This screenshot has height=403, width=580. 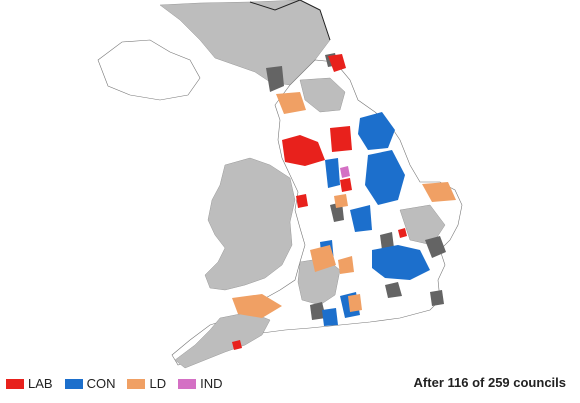 I want to click on legend-item-lab: LAB, so click(x=29, y=383).